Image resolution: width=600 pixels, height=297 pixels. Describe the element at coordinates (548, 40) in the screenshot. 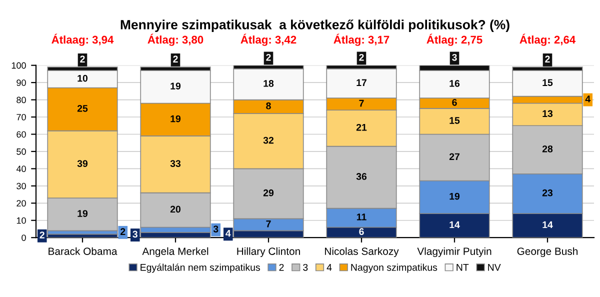

I see `annotation: Átlag: 2,64` at that location.